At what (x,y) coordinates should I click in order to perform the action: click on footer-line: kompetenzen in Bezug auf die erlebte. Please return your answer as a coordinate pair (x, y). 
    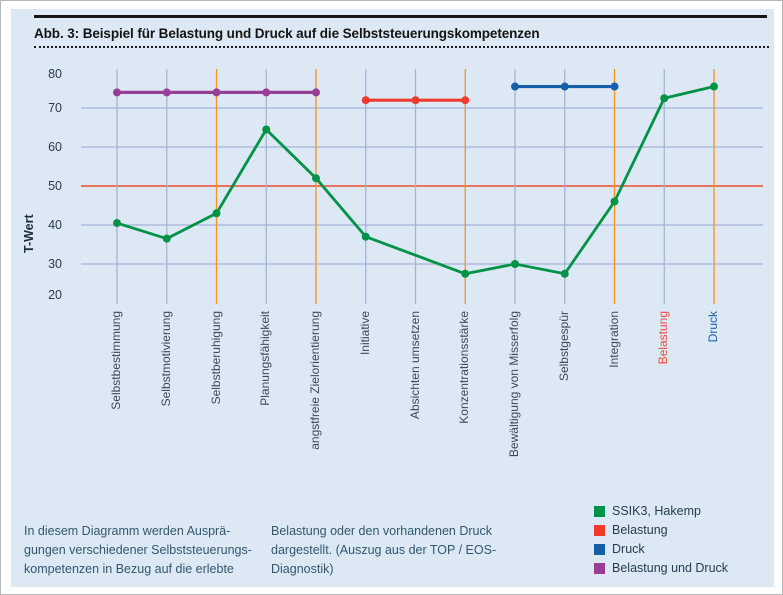
    Looking at the image, I should click on (129, 569).